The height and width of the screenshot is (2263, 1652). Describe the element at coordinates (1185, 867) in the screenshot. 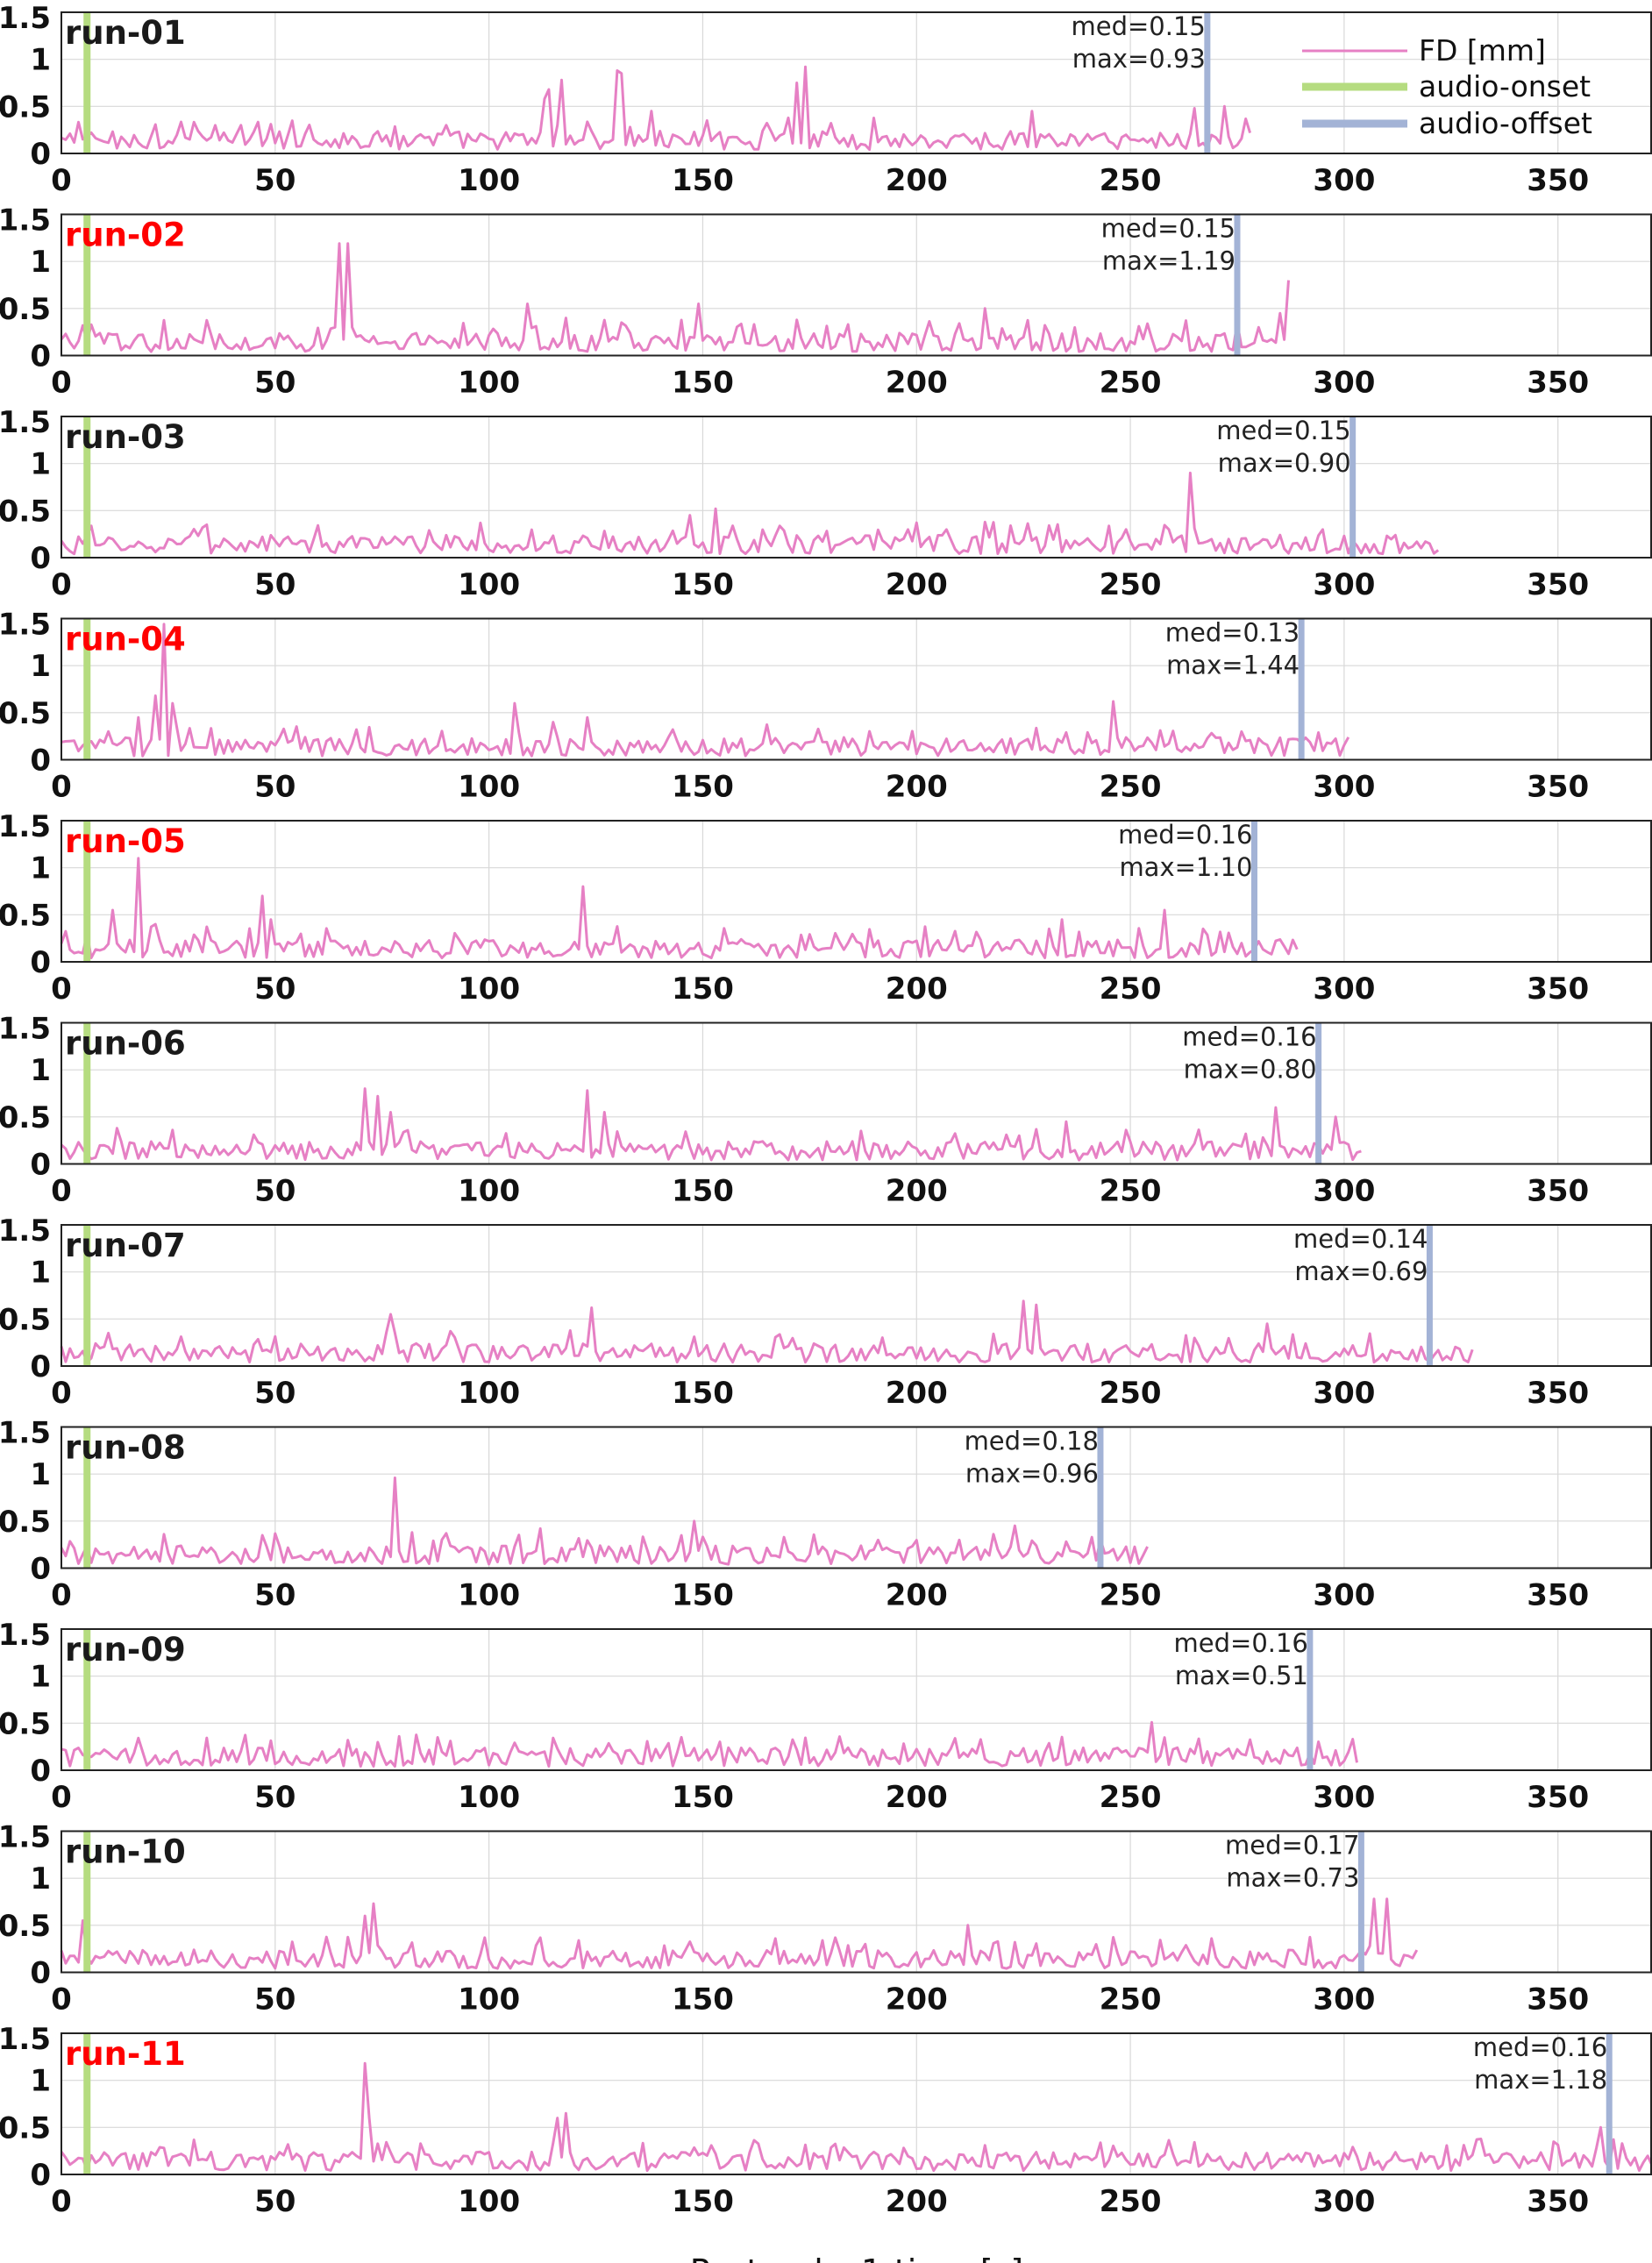

I see `max-label: max=1.10` at that location.